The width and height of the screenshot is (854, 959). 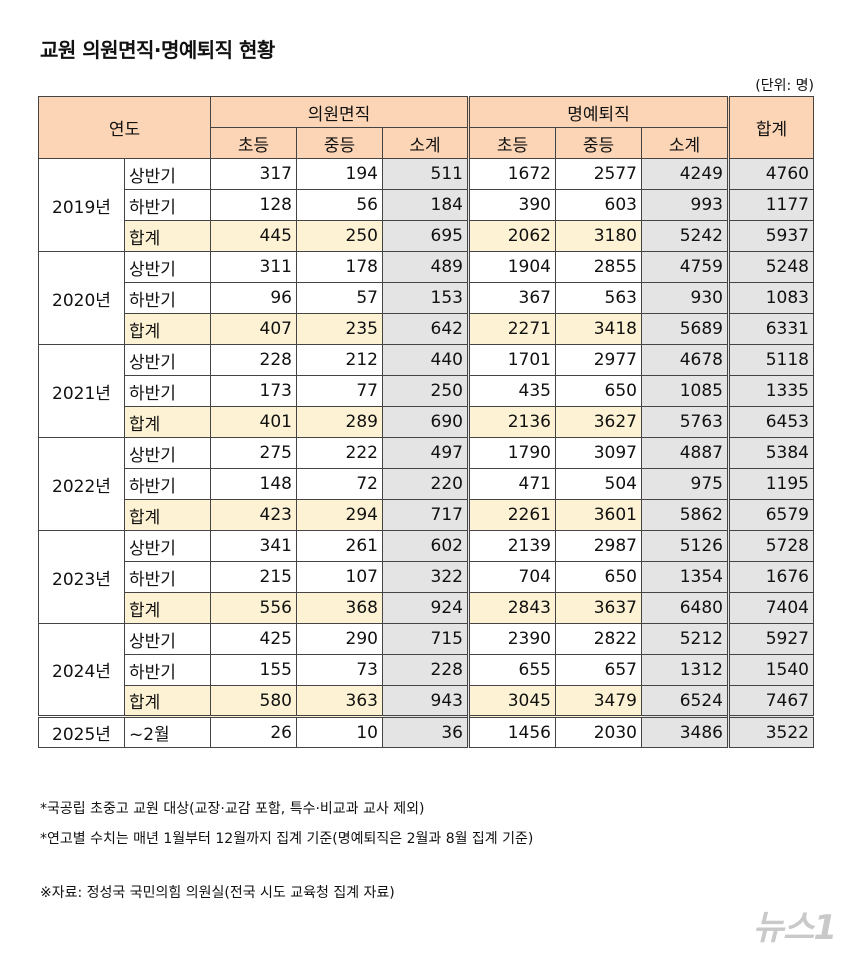 I want to click on table-row: 하반기 128 56 184 390 603 993 1177, so click(x=426, y=205).